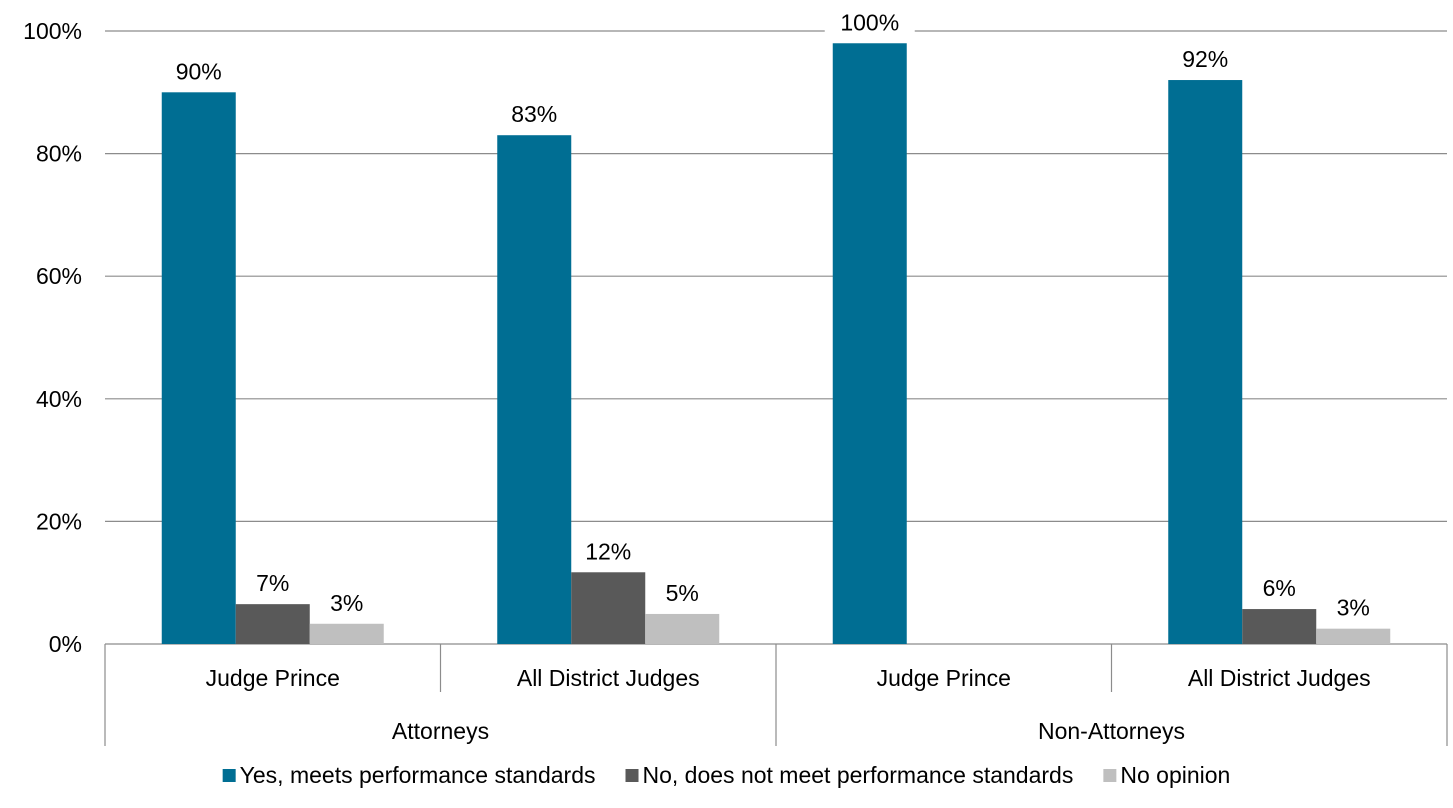 This screenshot has height=808, width=1453. I want to click on data-label: 12%, so click(608, 551).